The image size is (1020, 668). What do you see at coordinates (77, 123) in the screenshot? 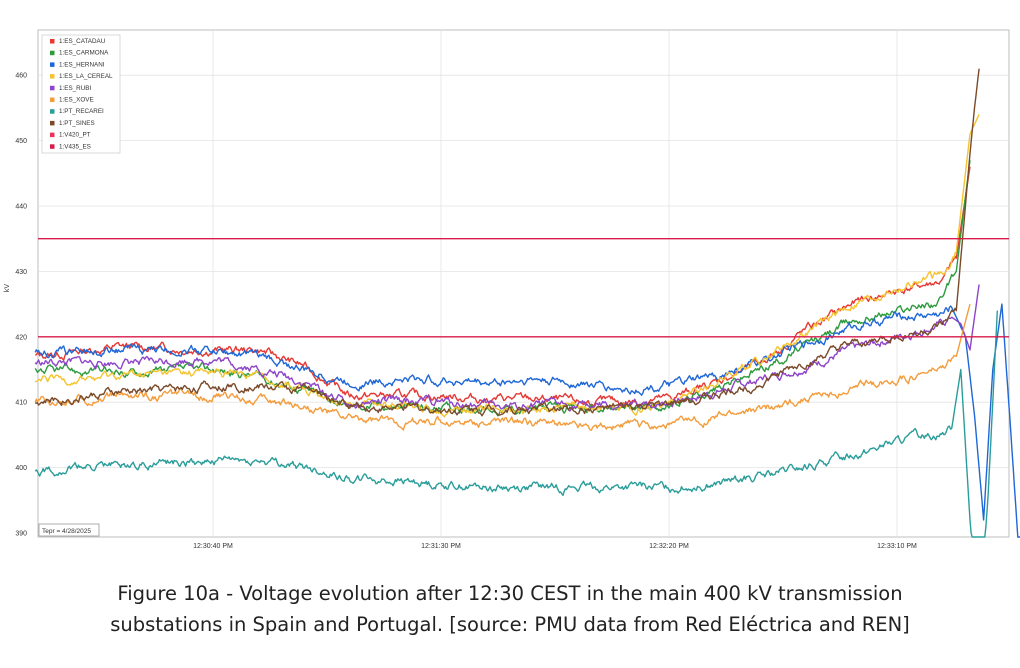
I see `legend-label: 1:PT_SINES` at bounding box center [77, 123].